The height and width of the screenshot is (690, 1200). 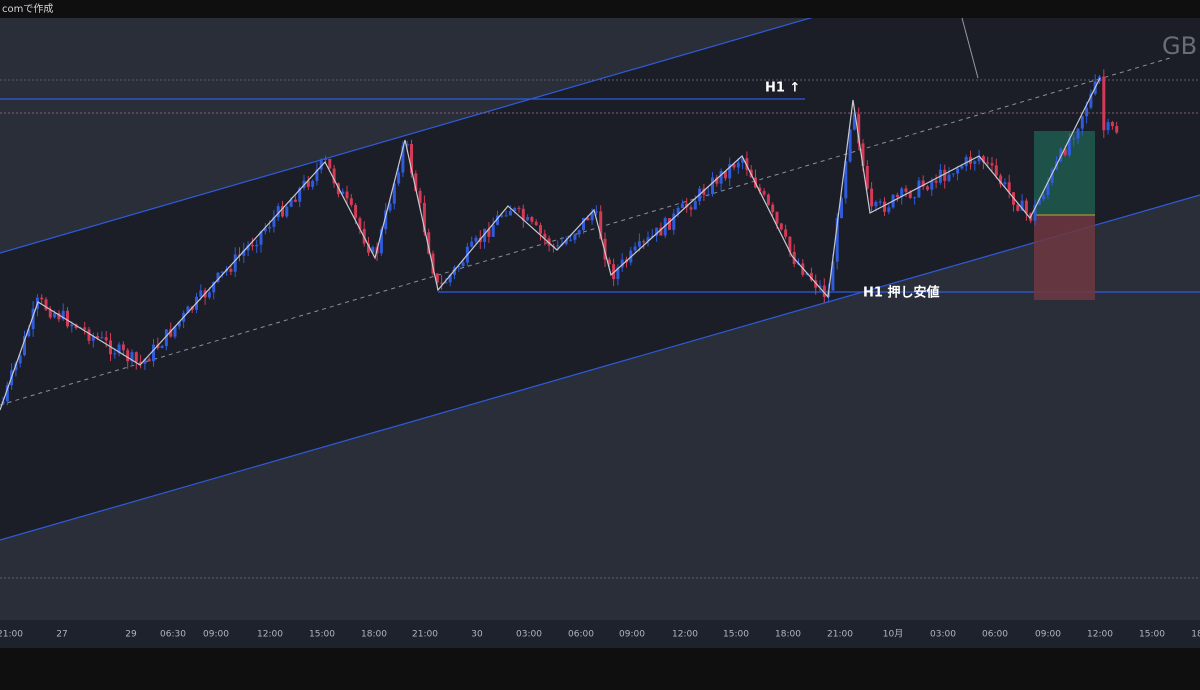 I want to click on credit: comで作成, so click(x=27, y=9).